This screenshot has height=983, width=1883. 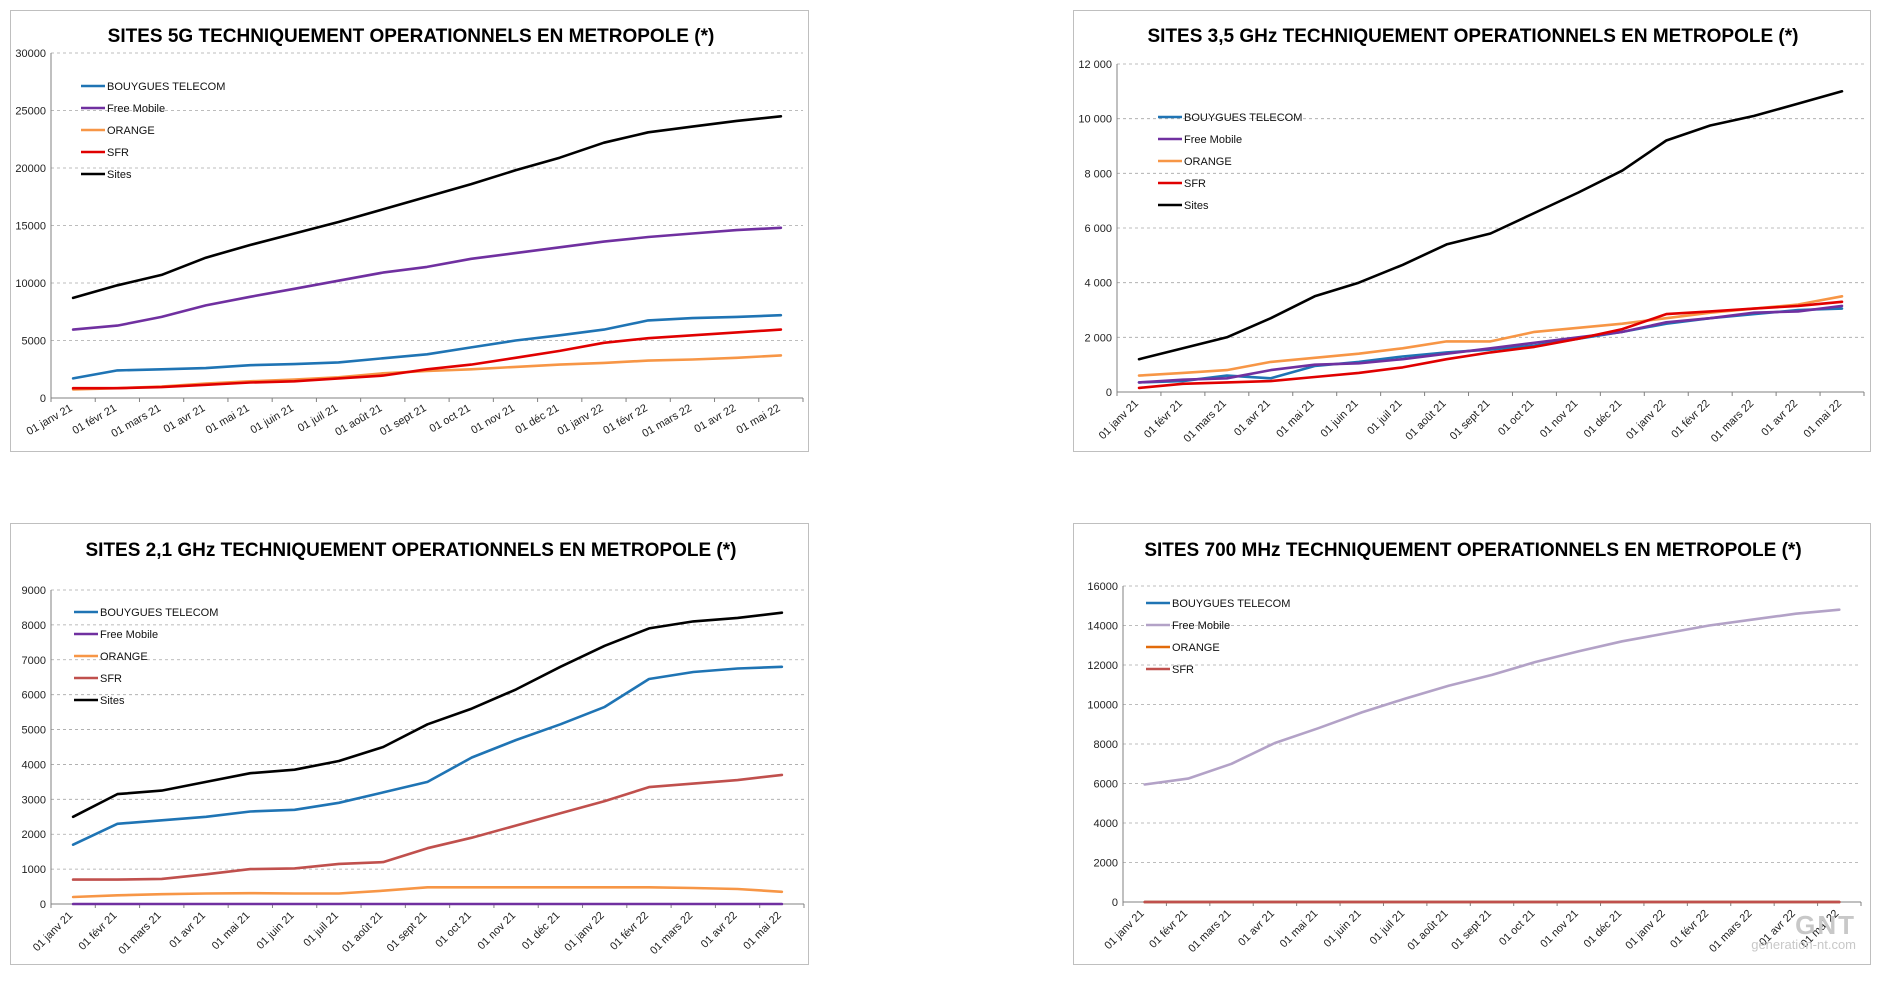 I want to click on x-tick-label: 01 févr 22, so click(x=1690, y=419).